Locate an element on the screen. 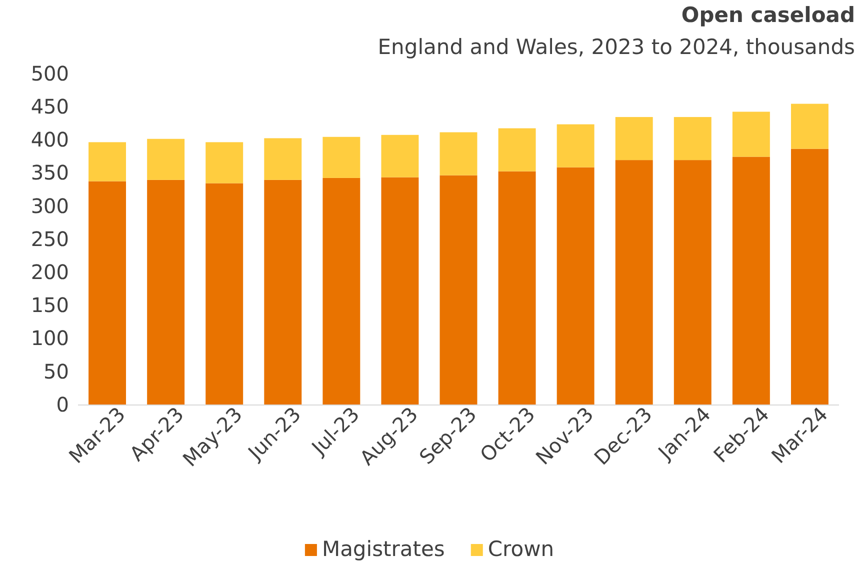  y-tick-label: 500 is located at coordinates (49, 73).